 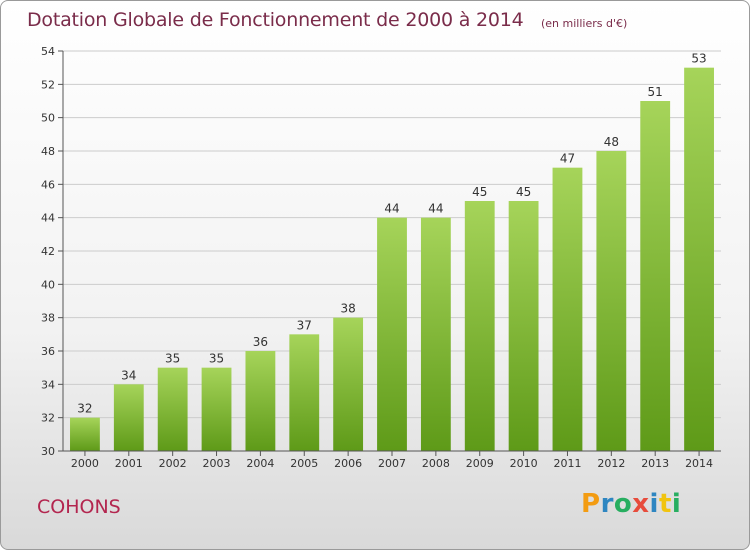 What do you see at coordinates (129, 463) in the screenshot?
I see `x-tick-label: 2001` at bounding box center [129, 463].